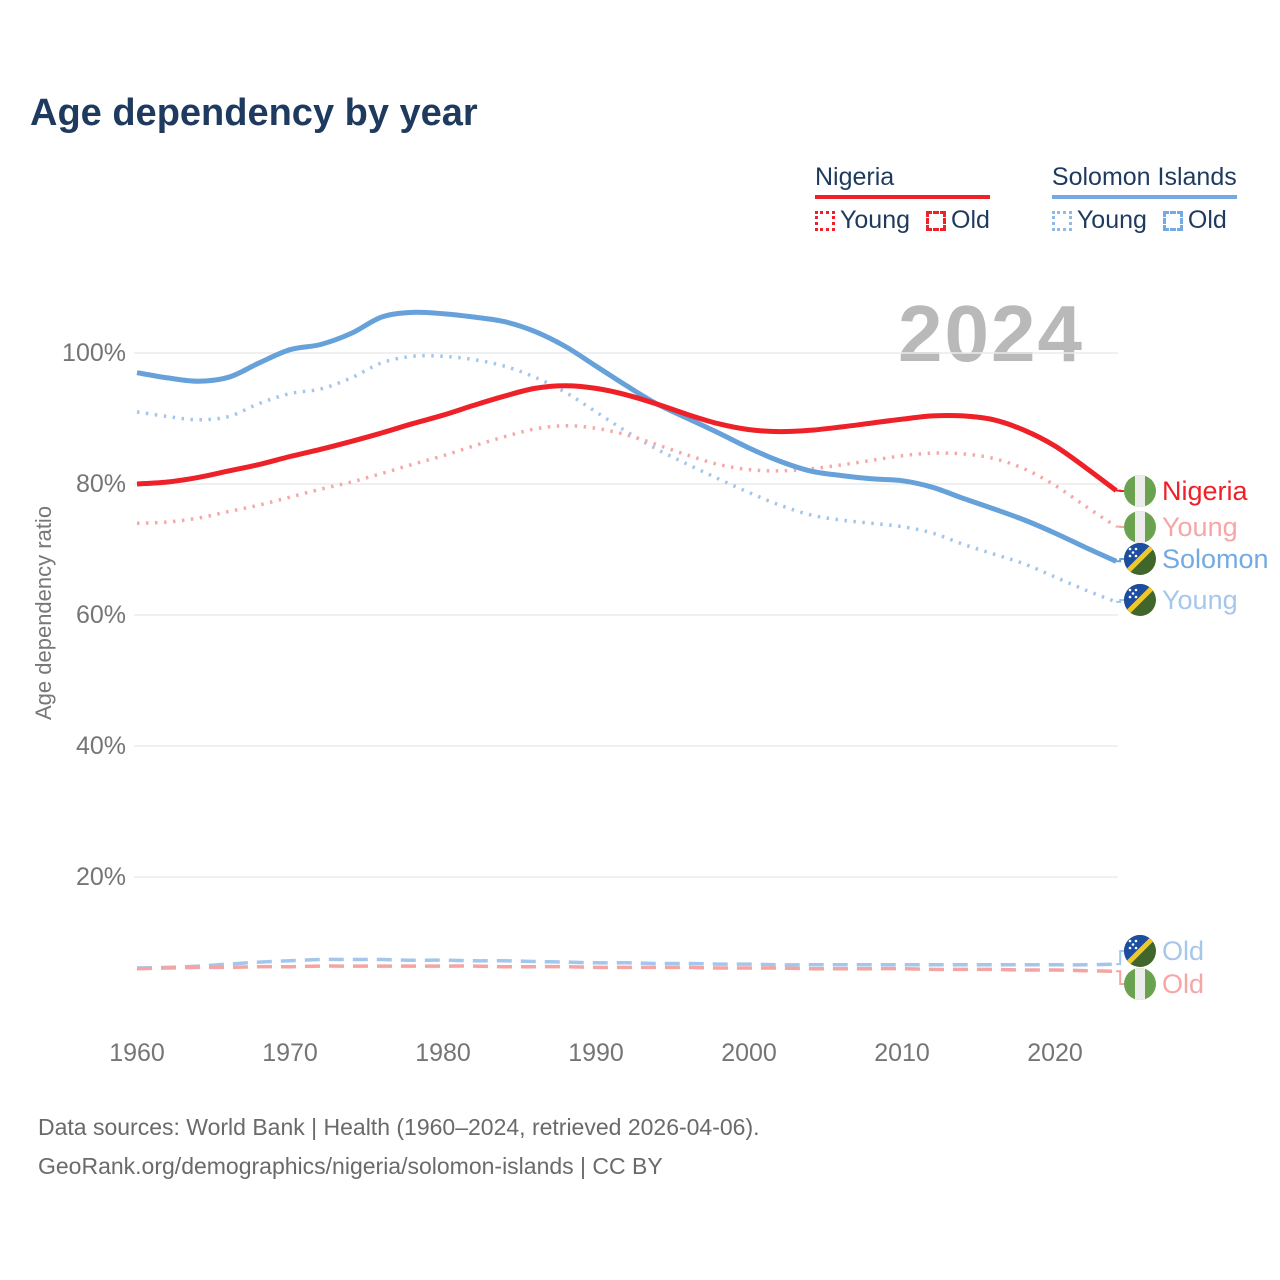 This screenshot has width=1280, height=1280. I want to click on legend-header-solomon-islands: Solomon Islands, so click(1144, 181).